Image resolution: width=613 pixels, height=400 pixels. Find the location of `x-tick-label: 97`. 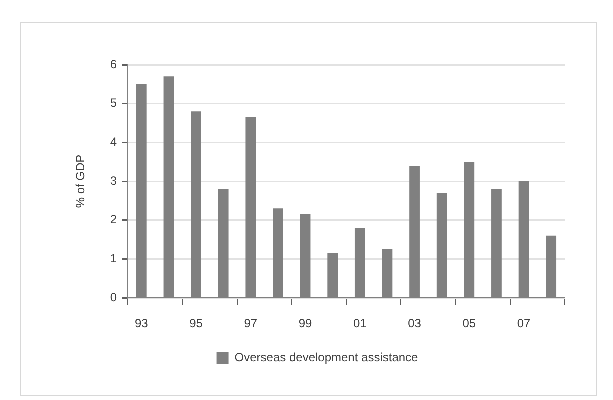

x-tick-label: 97 is located at coordinates (251, 323).